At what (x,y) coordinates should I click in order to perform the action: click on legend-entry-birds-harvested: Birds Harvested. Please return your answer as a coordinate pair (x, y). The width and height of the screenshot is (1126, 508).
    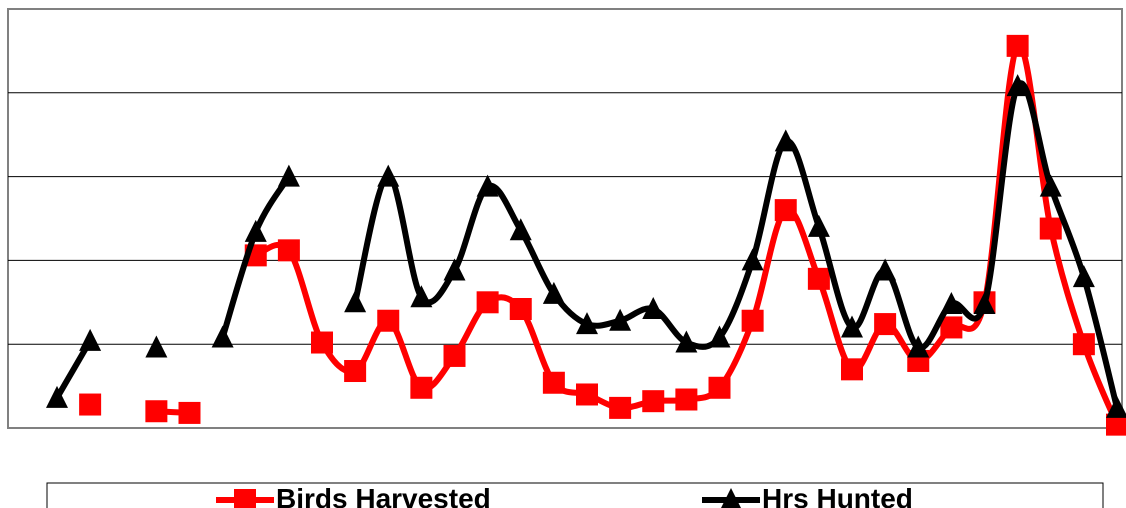
    Looking at the image, I should click on (353, 495).